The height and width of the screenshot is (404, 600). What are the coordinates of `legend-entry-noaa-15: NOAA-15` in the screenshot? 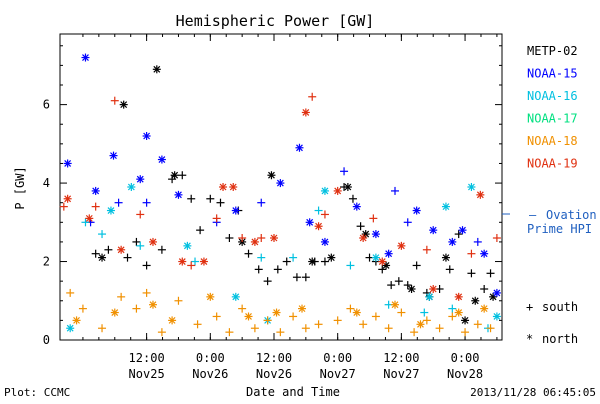 It's located at (552, 74).